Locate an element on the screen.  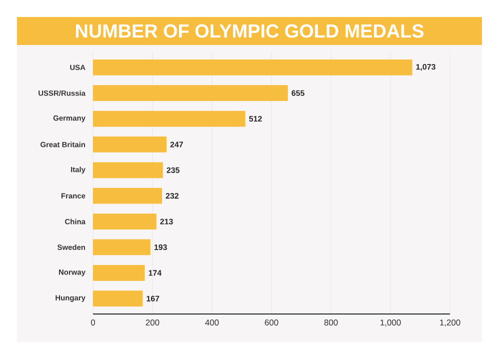
x-tick-label: 200 is located at coordinates (153, 323).